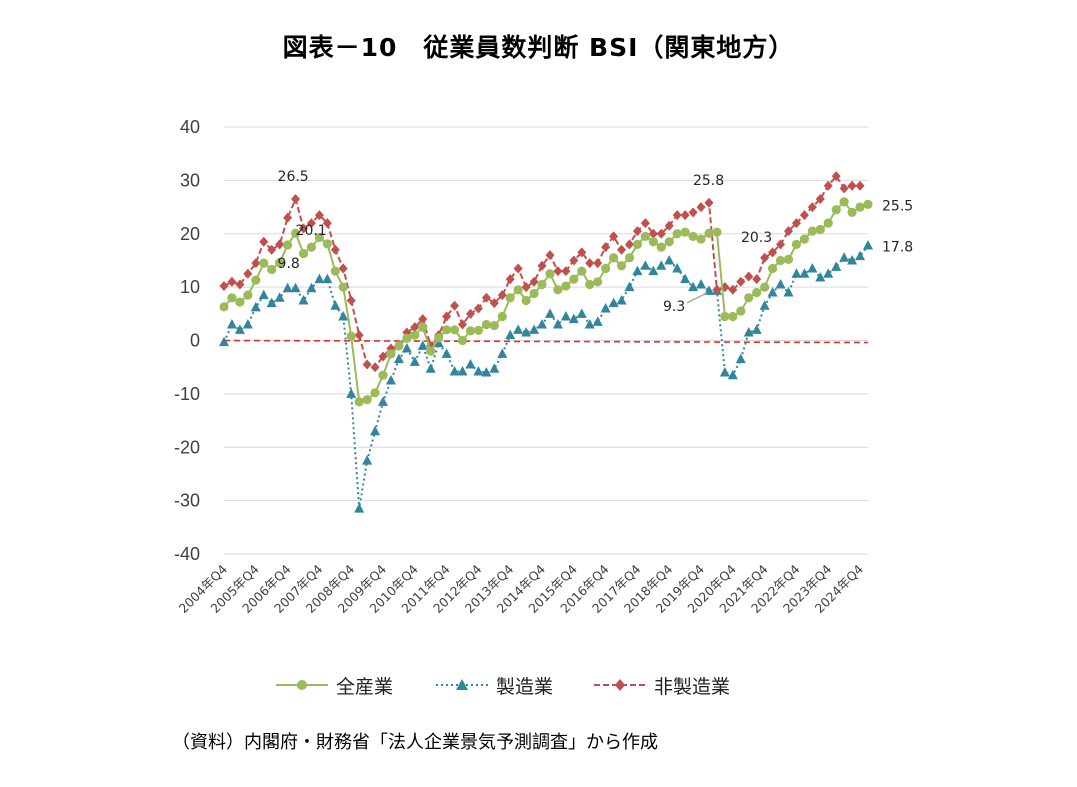  What do you see at coordinates (415, 742) in the screenshot?
I see `source-note: （資料）内閣府・財務省「法人企業景気予測調査」から作成` at bounding box center [415, 742].